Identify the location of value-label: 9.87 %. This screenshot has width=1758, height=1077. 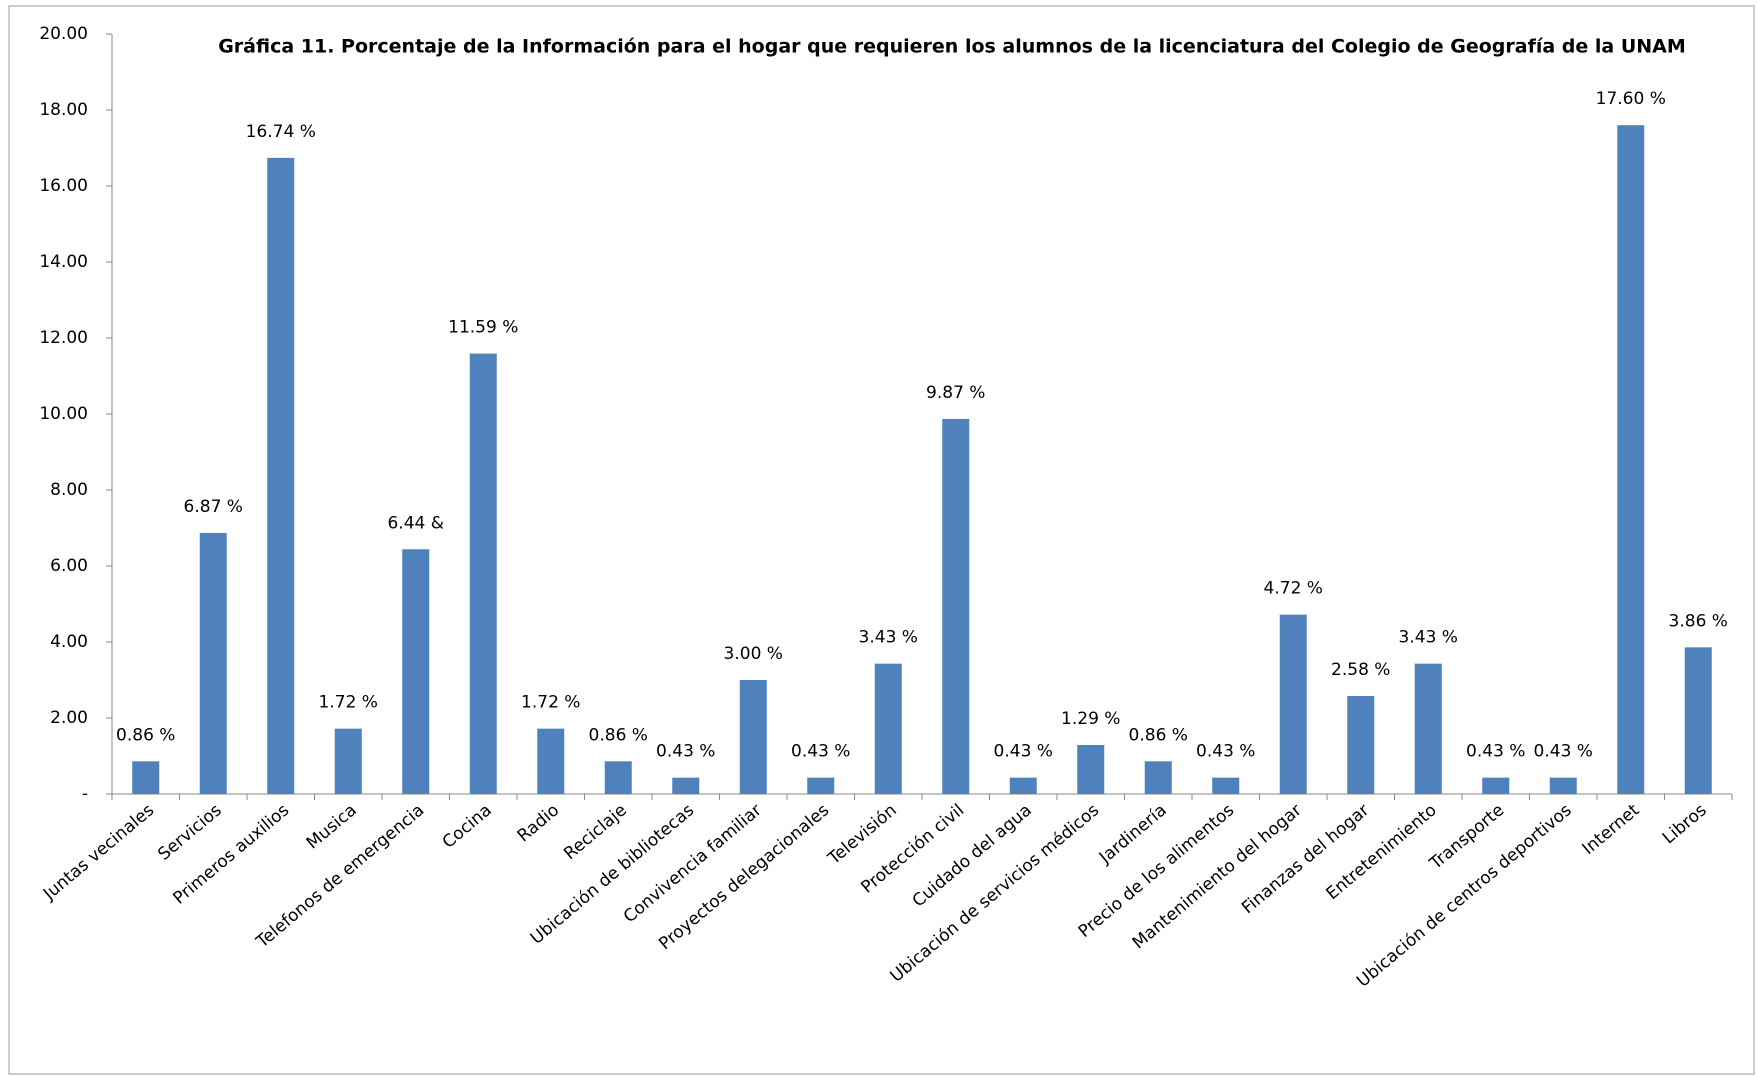
(955, 393).